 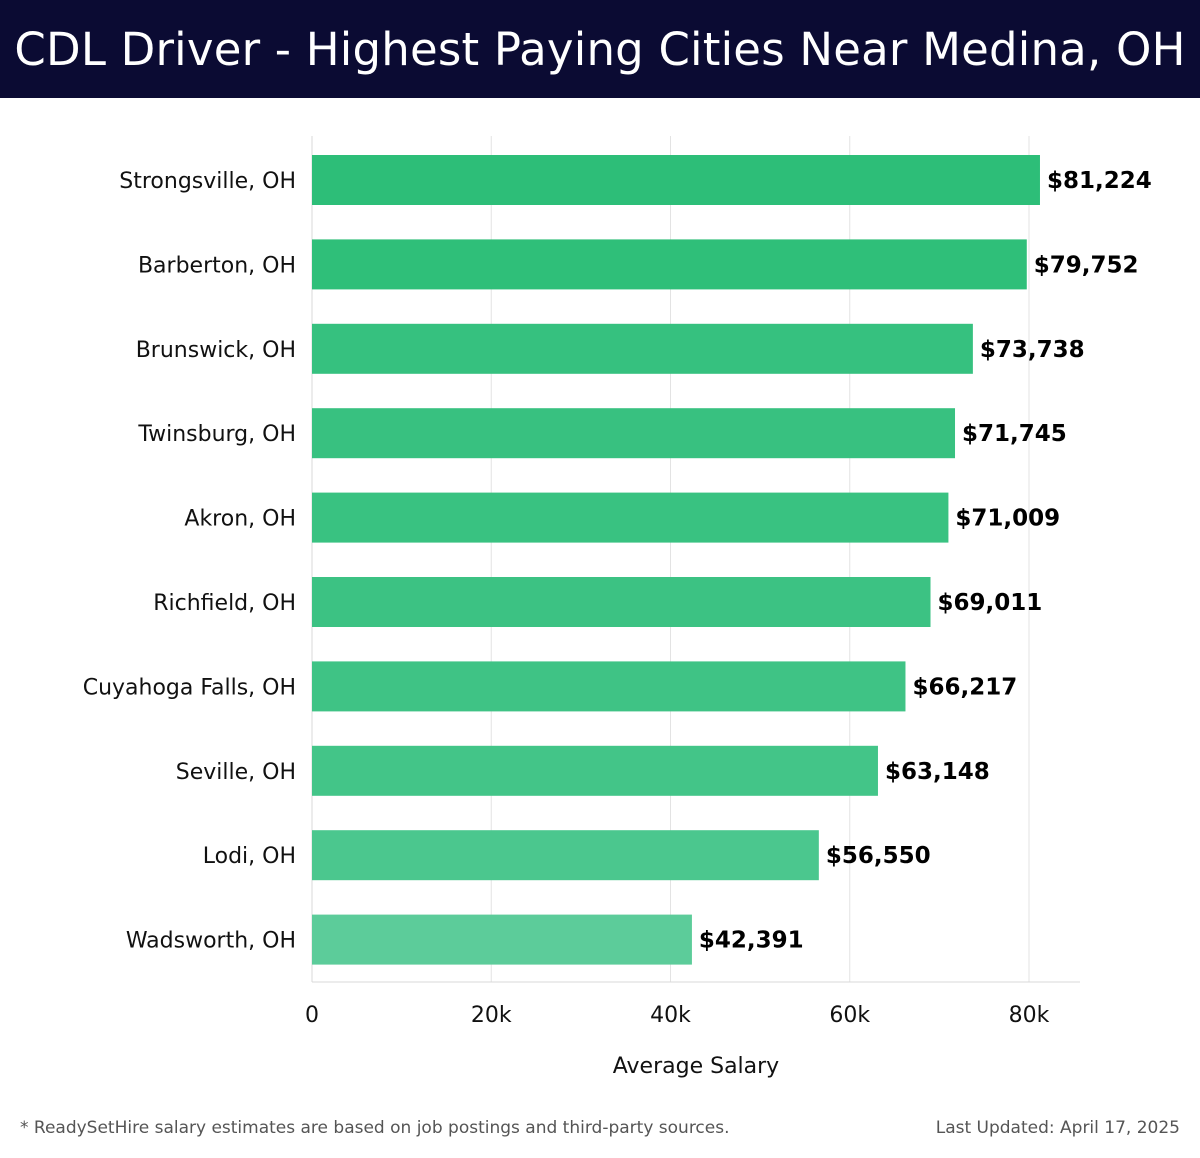 What do you see at coordinates (207, 181) in the screenshot?
I see `category-label: Strongsville, OH` at bounding box center [207, 181].